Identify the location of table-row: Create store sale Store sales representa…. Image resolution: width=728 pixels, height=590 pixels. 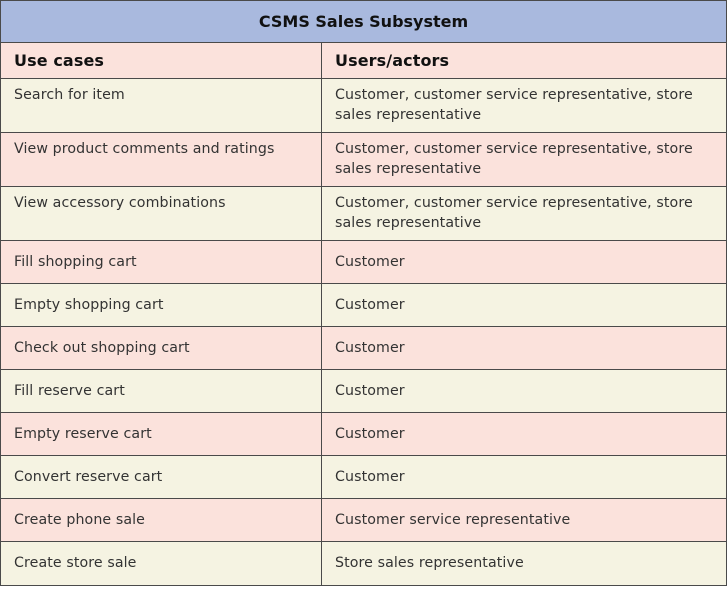
(363, 563).